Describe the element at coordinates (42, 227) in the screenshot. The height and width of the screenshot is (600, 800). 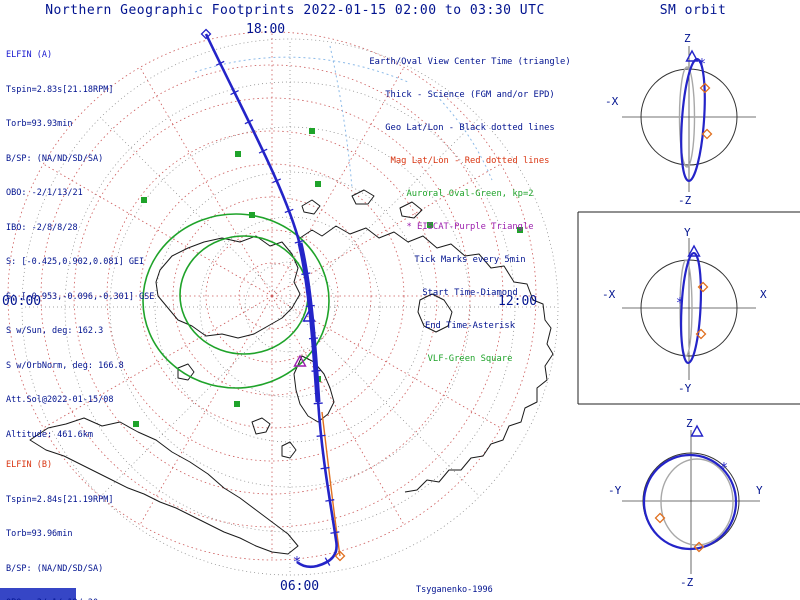
I see `elfin-a-line: IBO: -2/8/8/28` at that location.